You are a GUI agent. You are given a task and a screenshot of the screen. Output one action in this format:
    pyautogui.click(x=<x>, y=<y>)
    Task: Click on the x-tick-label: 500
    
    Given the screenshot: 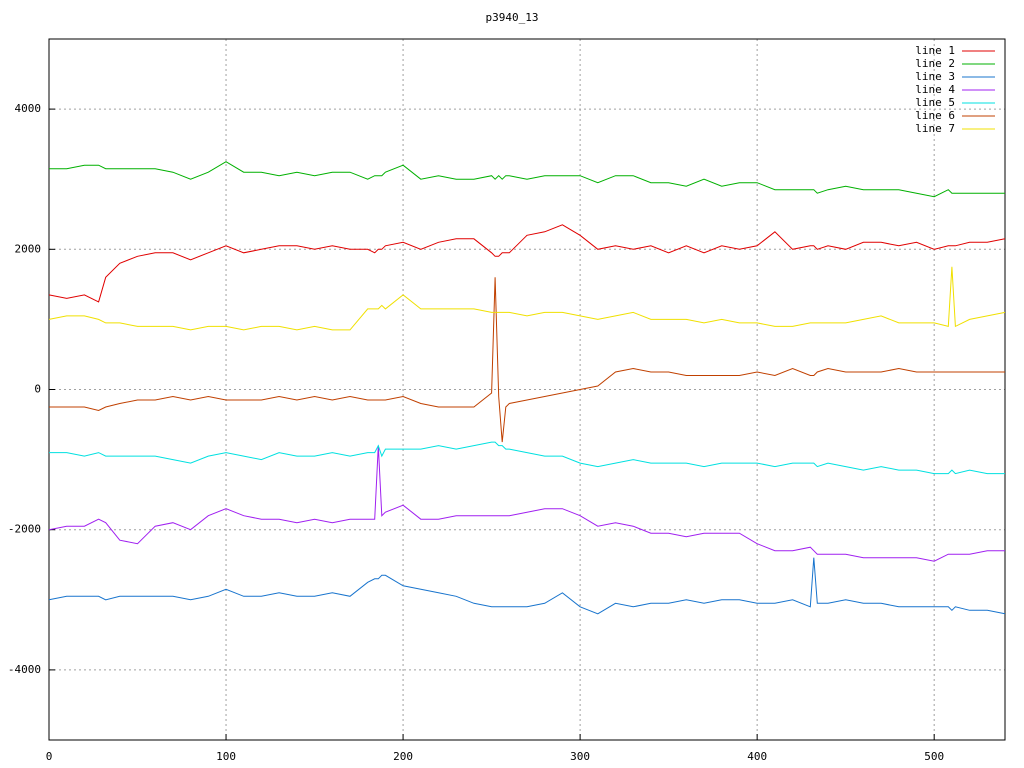 What is the action you would take?
    pyautogui.click(x=934, y=756)
    